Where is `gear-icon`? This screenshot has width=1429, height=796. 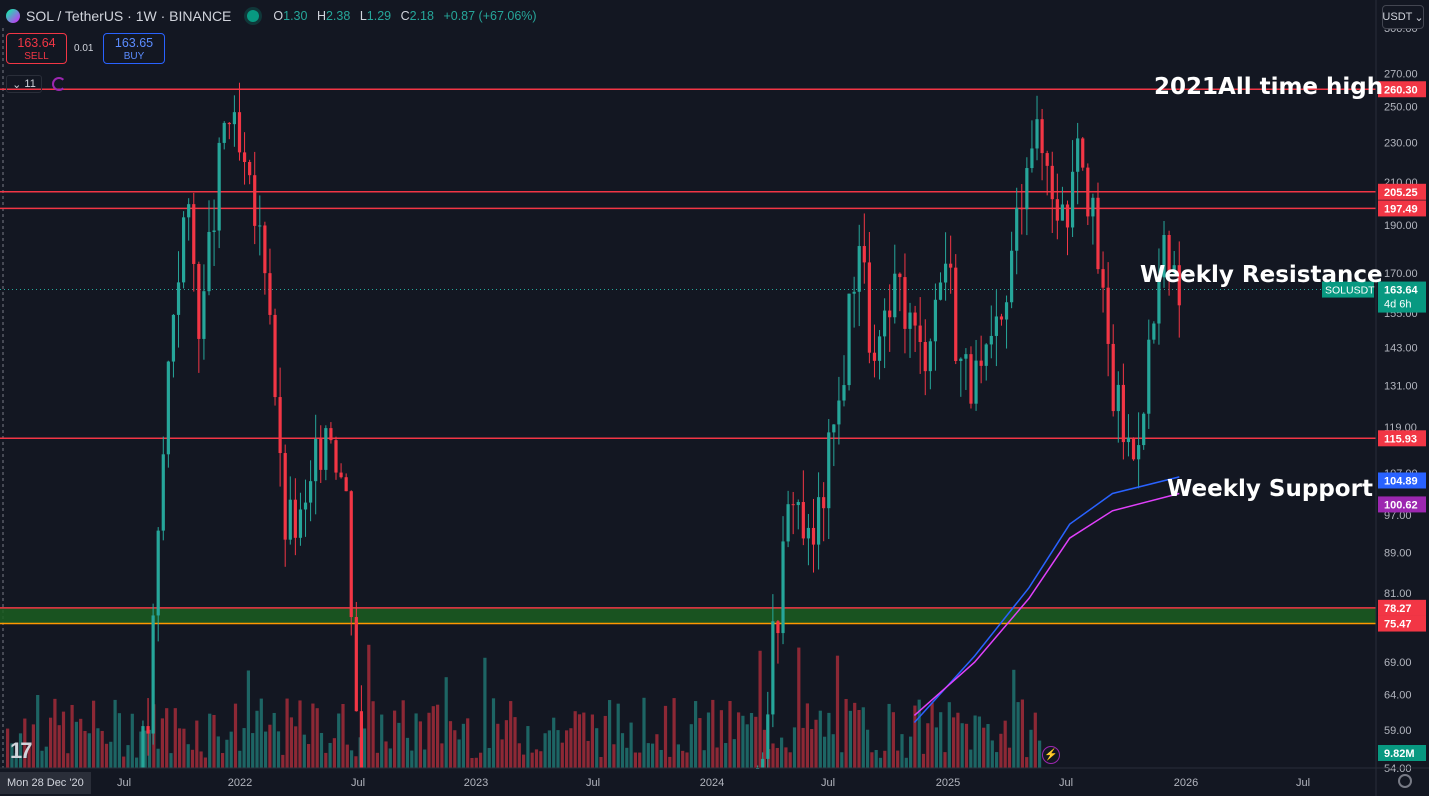
gear-icon is located at coordinates (1405, 781).